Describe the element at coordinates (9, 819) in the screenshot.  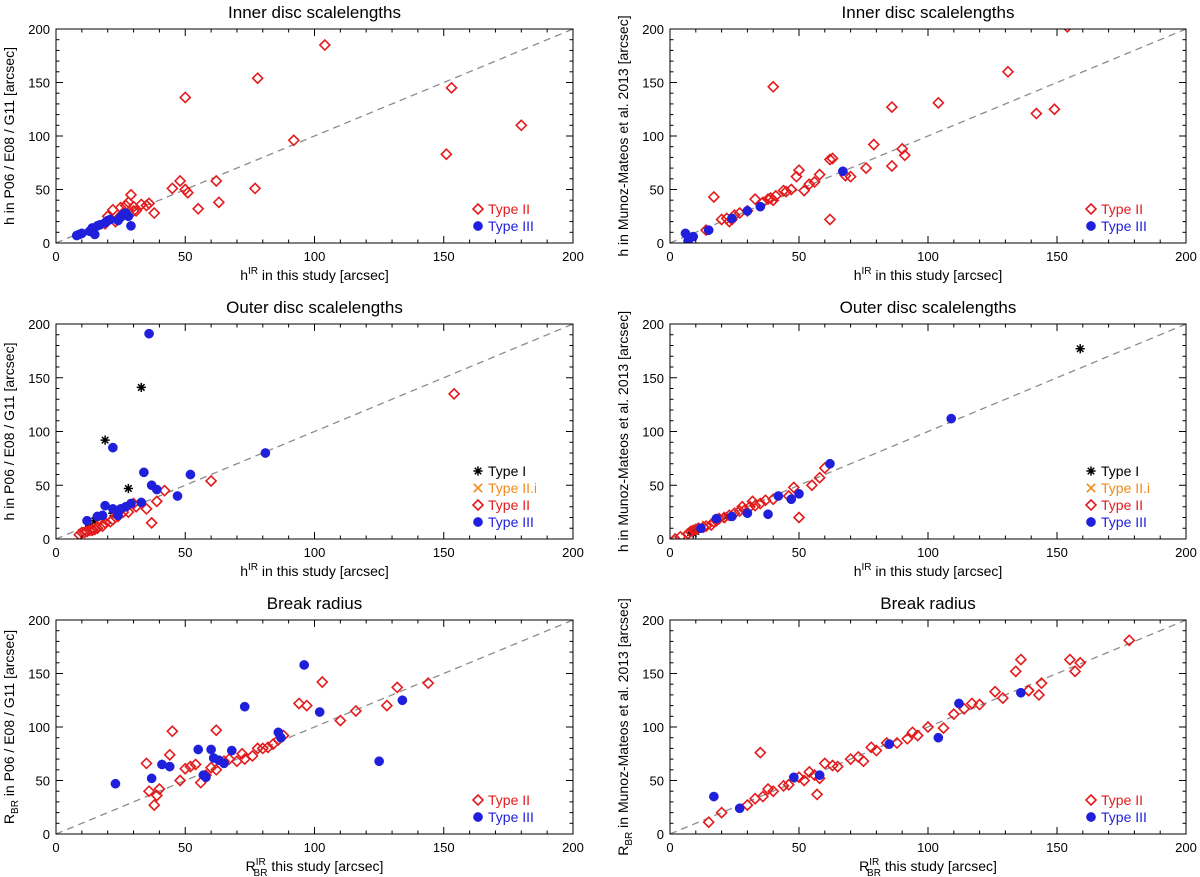
I see `y-label-base: R` at that location.